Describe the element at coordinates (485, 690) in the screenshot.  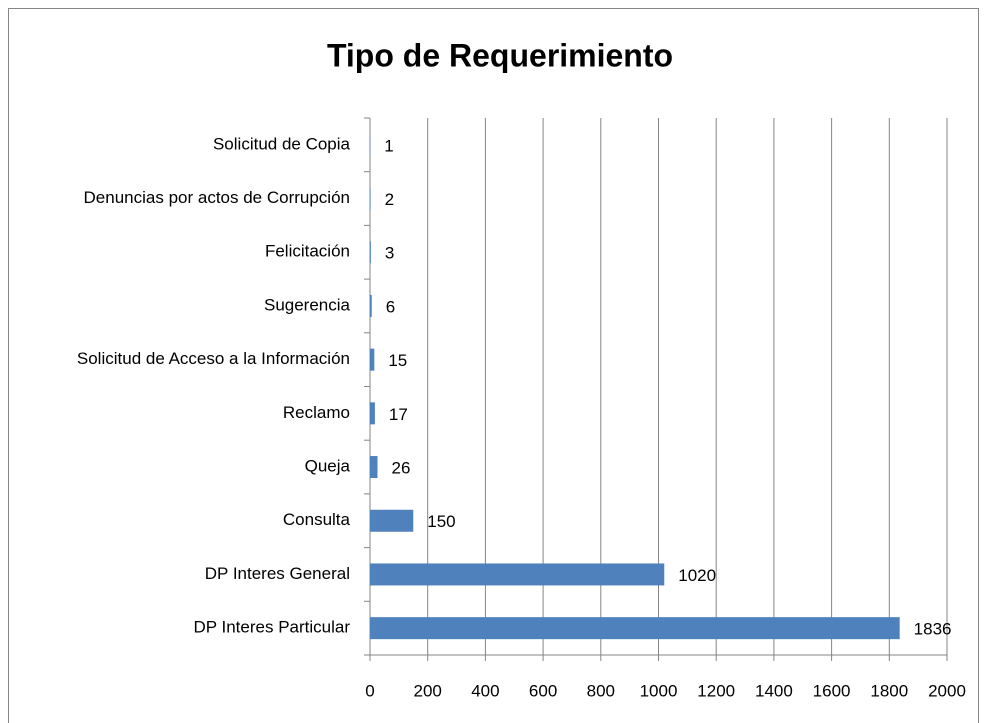
I see `x-tick-label: 400` at that location.